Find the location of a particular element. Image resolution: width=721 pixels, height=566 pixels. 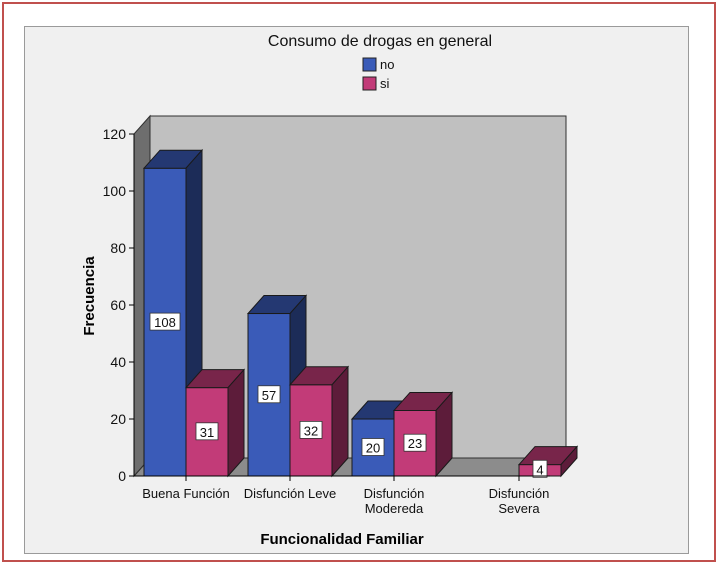

data-label: 31 is located at coordinates (207, 432).